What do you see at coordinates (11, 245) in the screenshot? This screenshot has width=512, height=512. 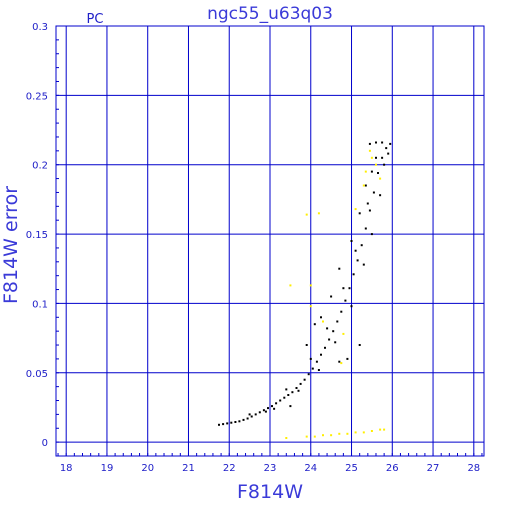 I see `y-axis-title: F814W error` at bounding box center [11, 245].